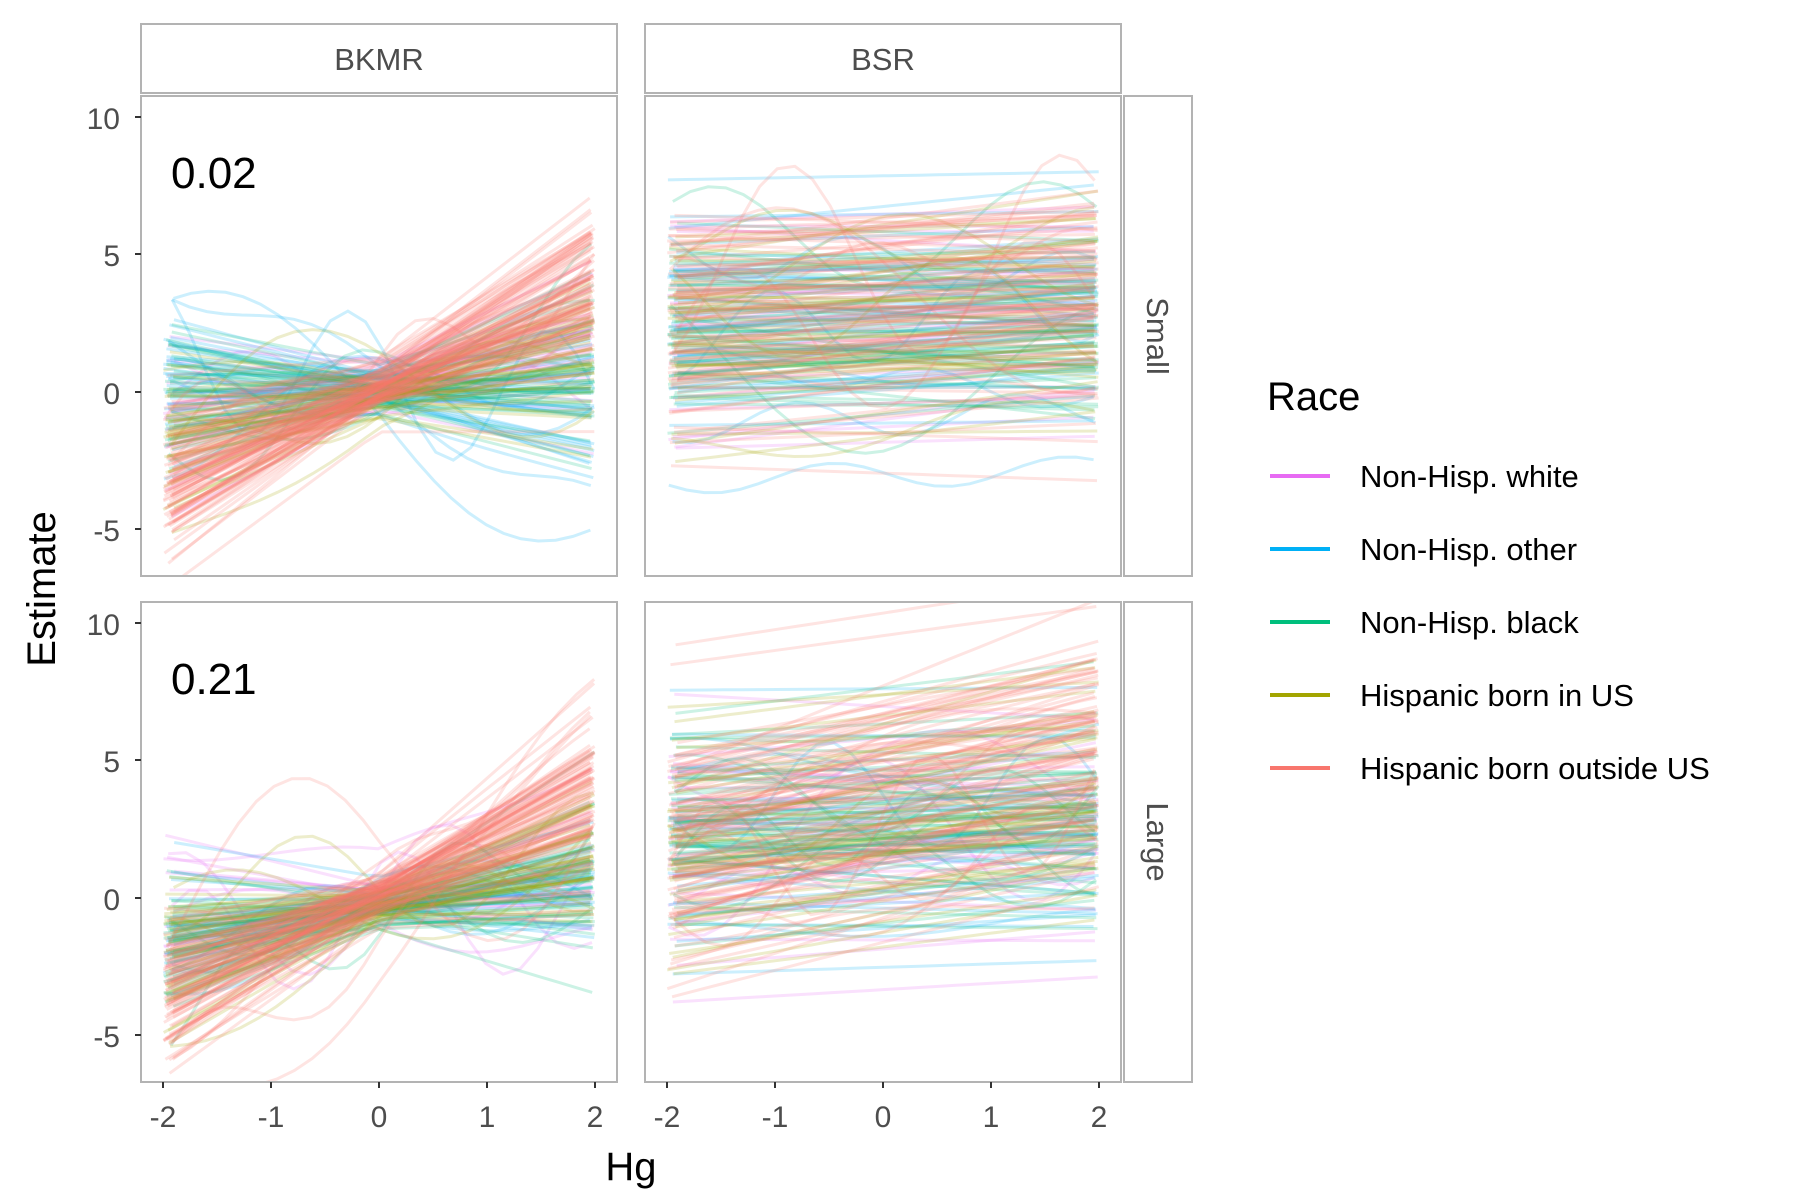  What do you see at coordinates (379, 59) in the screenshot?
I see `facet-label-bkmr: BKMR` at bounding box center [379, 59].